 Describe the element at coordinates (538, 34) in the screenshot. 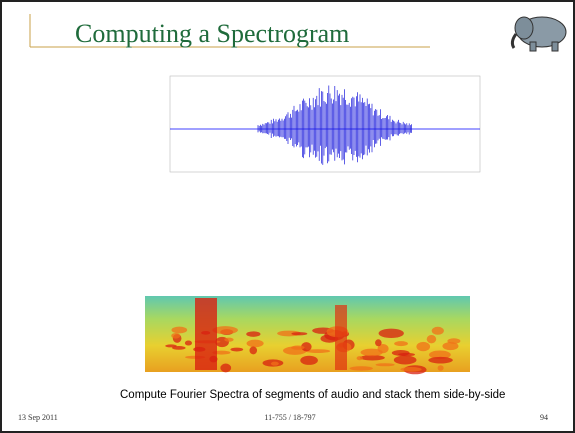

I see `elephant-logo` at that location.